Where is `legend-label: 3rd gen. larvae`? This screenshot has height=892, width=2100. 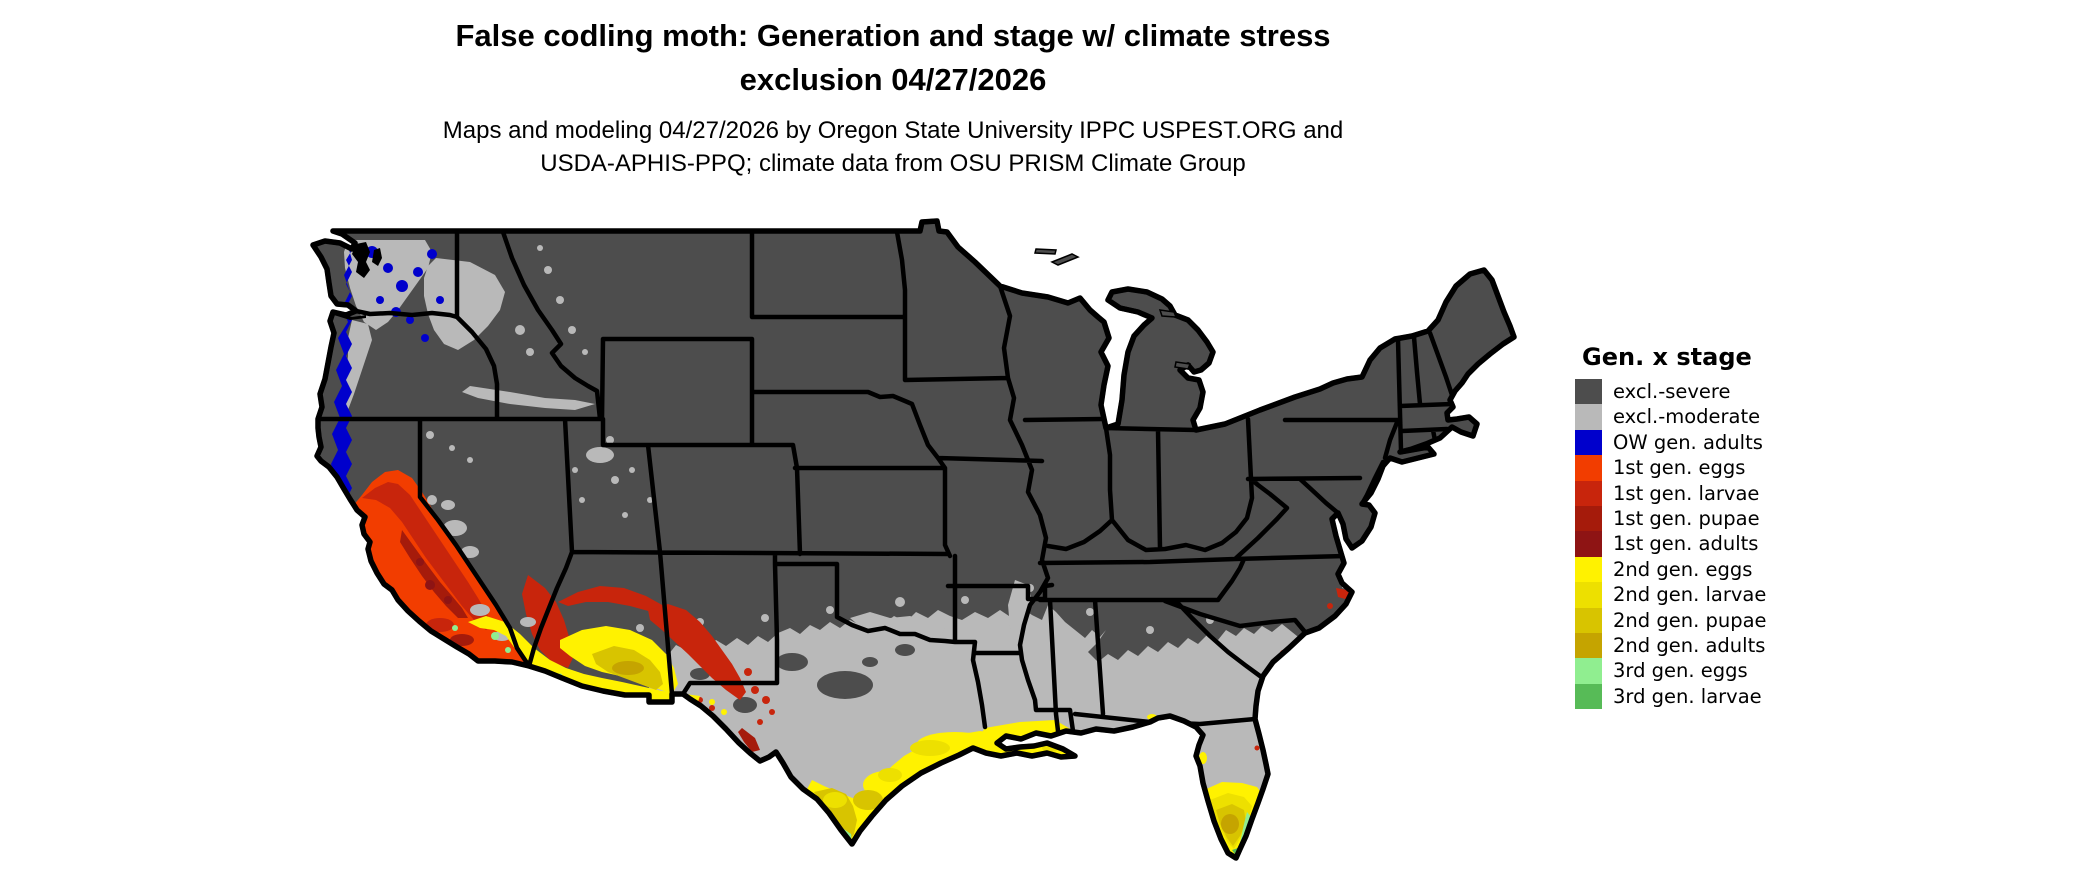 legend-label: 3rd gen. larvae is located at coordinates (1687, 696).